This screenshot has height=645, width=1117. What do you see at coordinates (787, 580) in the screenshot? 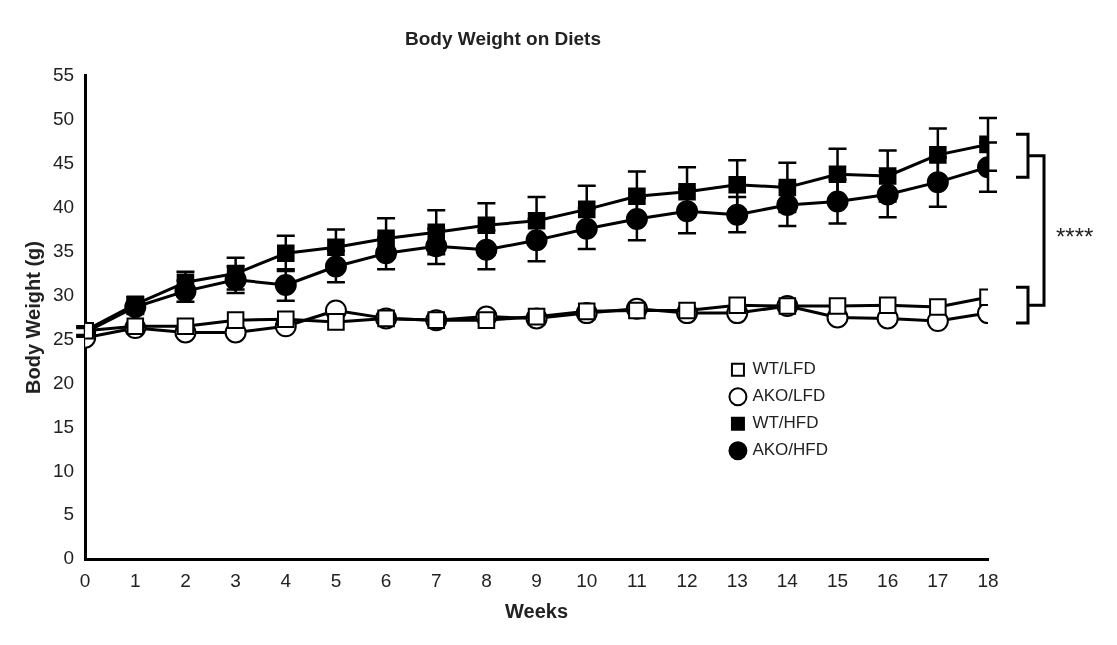
I see `x-tick-label: 14` at bounding box center [787, 580].